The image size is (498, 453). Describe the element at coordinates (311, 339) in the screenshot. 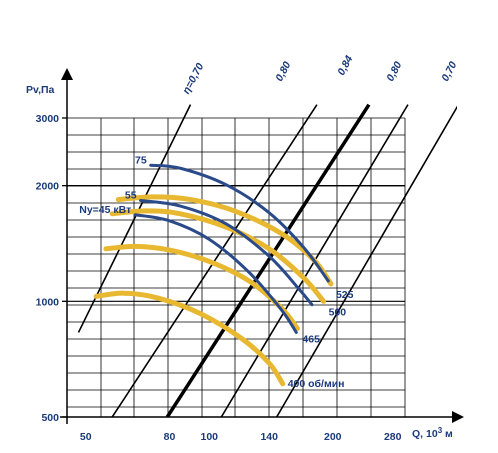

I see `speed-curve-label: 465` at that location.